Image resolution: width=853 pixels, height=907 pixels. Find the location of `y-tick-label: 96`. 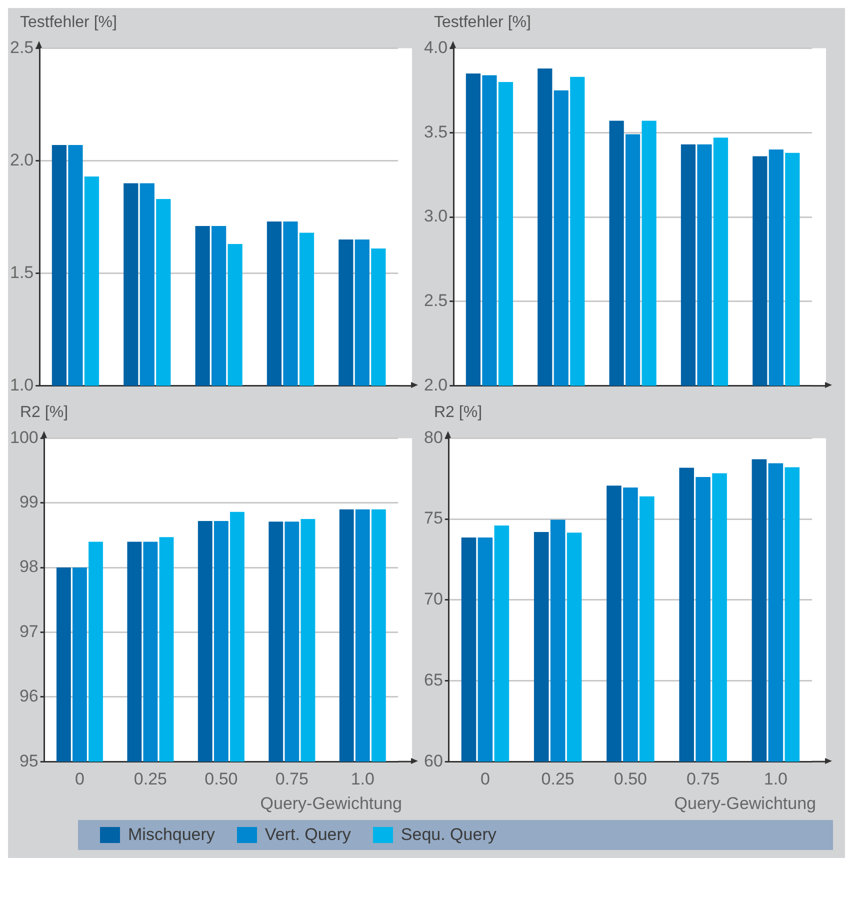

y-tick-label: 96 is located at coordinates (28, 696).